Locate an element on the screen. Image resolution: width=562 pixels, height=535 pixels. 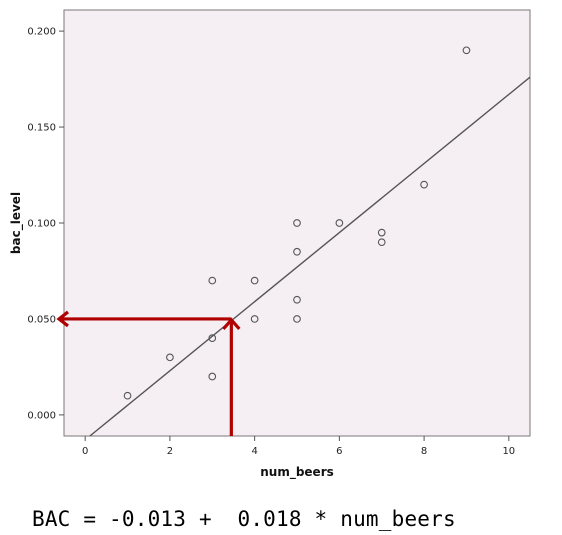
x-axis-title: num_beers is located at coordinates (297, 472).